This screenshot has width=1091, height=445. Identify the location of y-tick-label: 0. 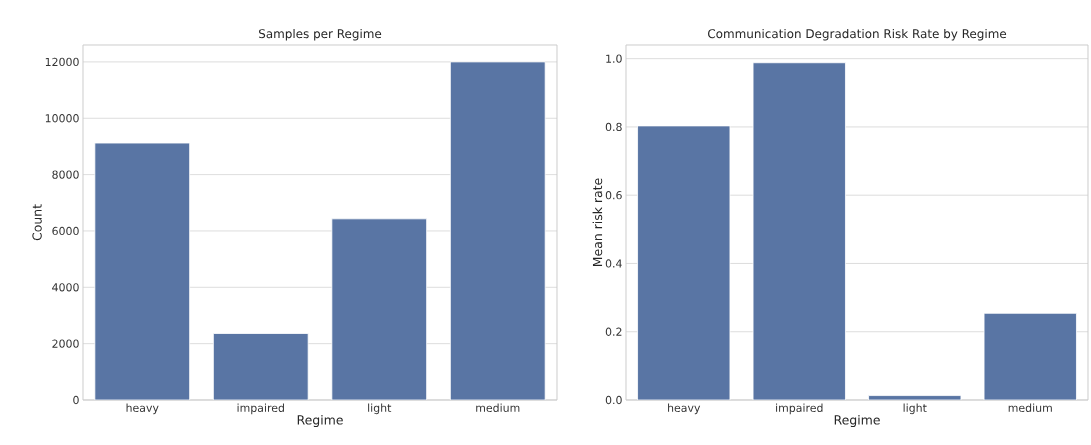
(76, 400).